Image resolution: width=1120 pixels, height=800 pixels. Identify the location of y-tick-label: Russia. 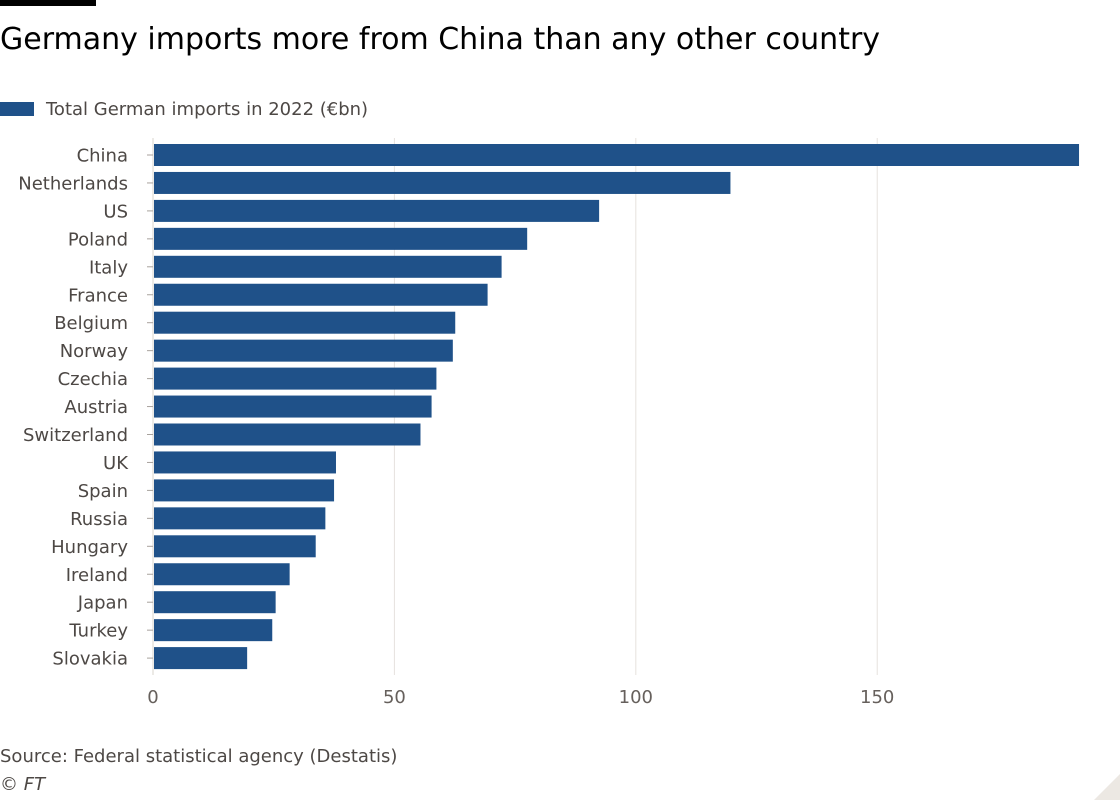
(99, 519).